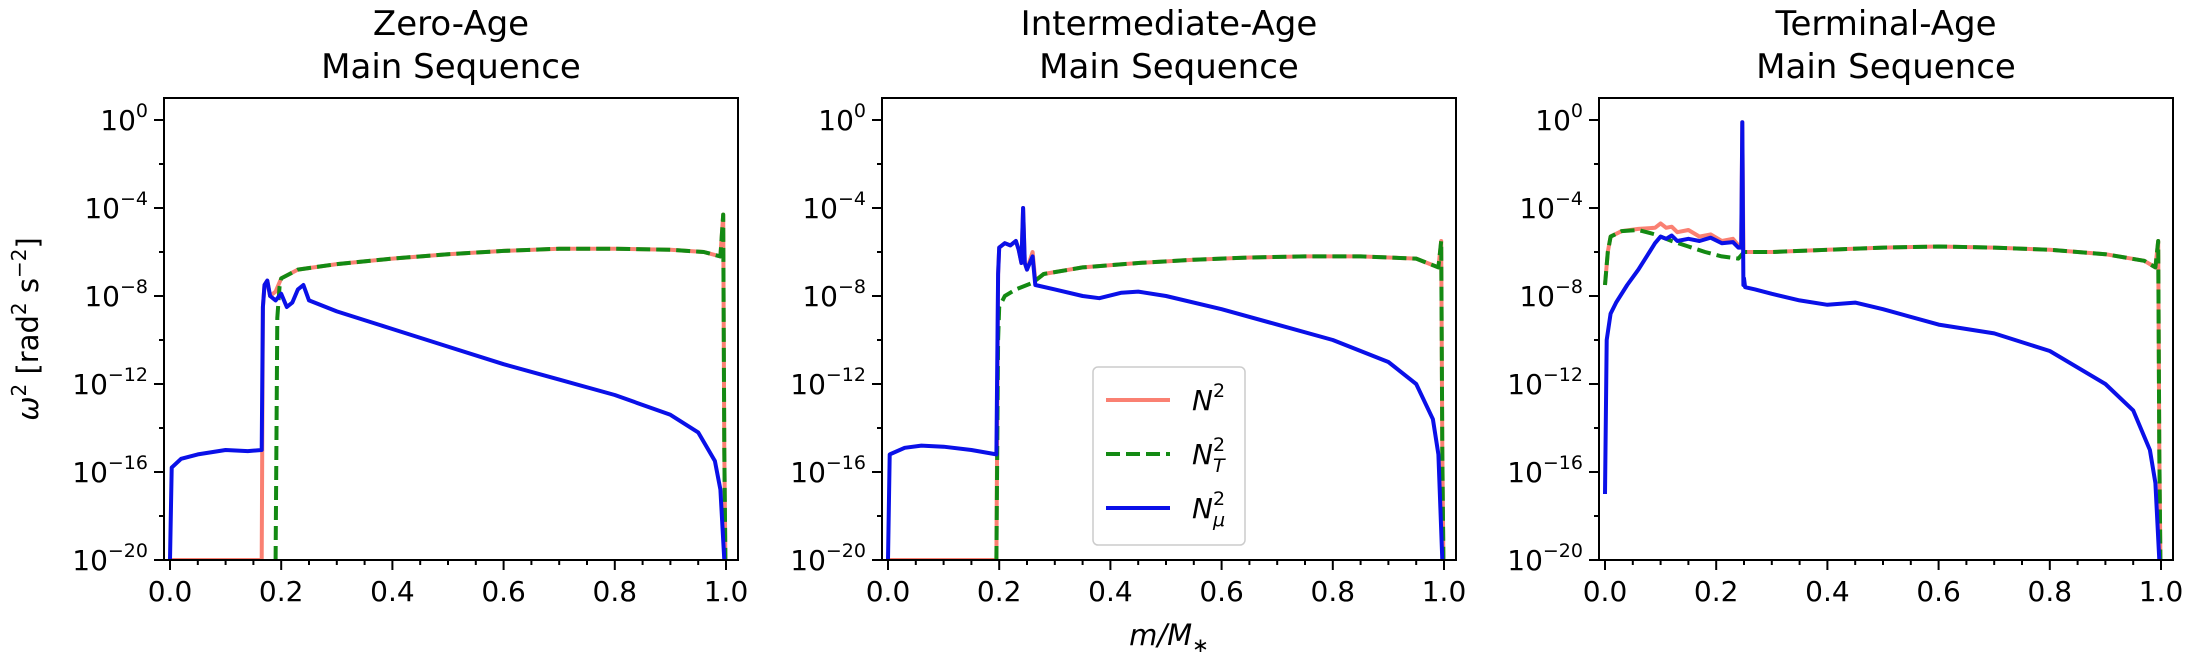 Image resolution: width=2200 pixels, height=660 pixels. What do you see at coordinates (26, 329) in the screenshot?
I see `shared-y-axis-label: ω2 [rad2 s−2]` at bounding box center [26, 329].